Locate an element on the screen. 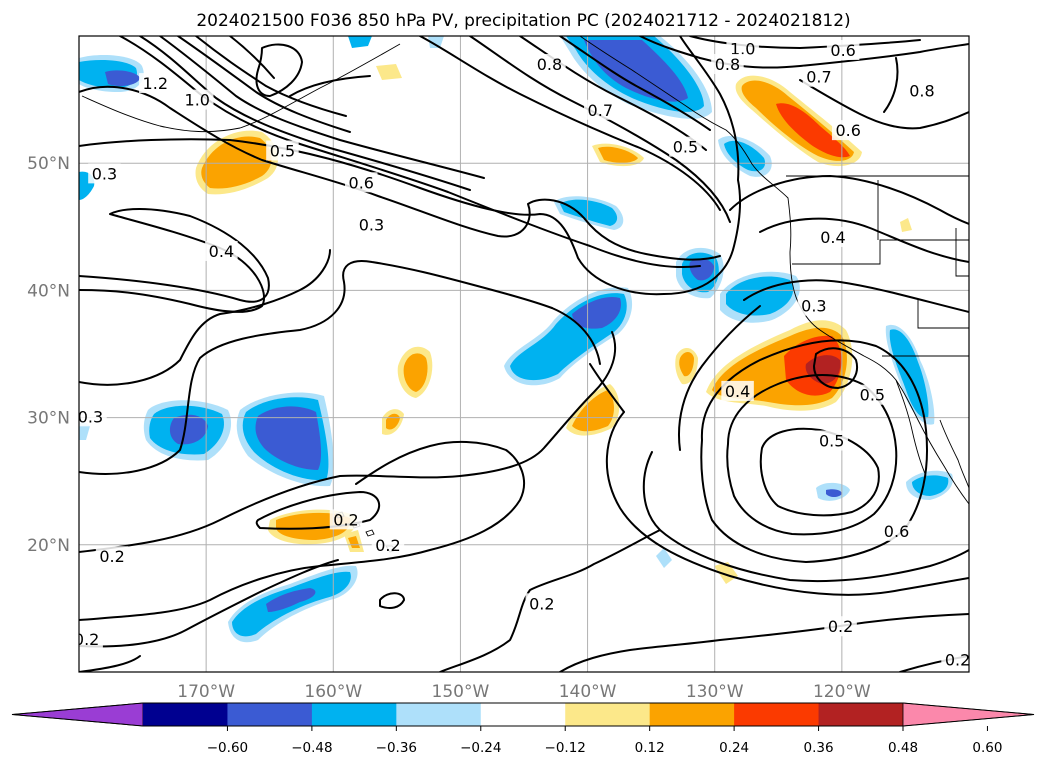  contour-label: 0.8 is located at coordinates (549, 64).